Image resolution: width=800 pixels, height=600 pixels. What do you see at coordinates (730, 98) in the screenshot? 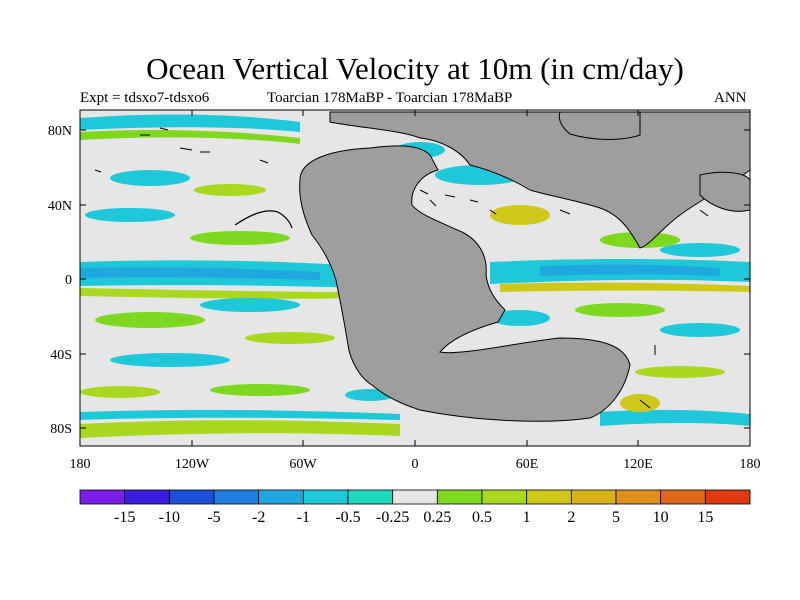
I see `season-label: ANN` at bounding box center [730, 98].